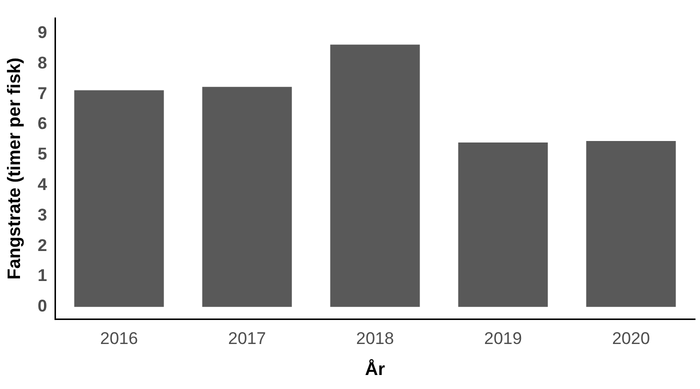  What do you see at coordinates (43, 93) in the screenshot?
I see `y-tick-label: 7` at bounding box center [43, 93].